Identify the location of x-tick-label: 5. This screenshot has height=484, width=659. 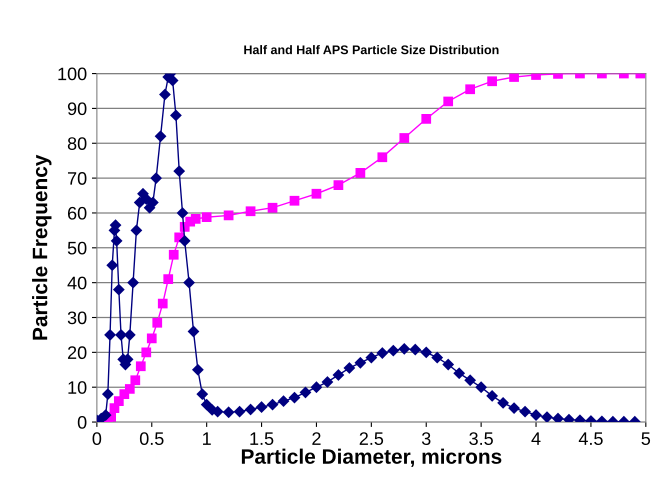
(646, 439).